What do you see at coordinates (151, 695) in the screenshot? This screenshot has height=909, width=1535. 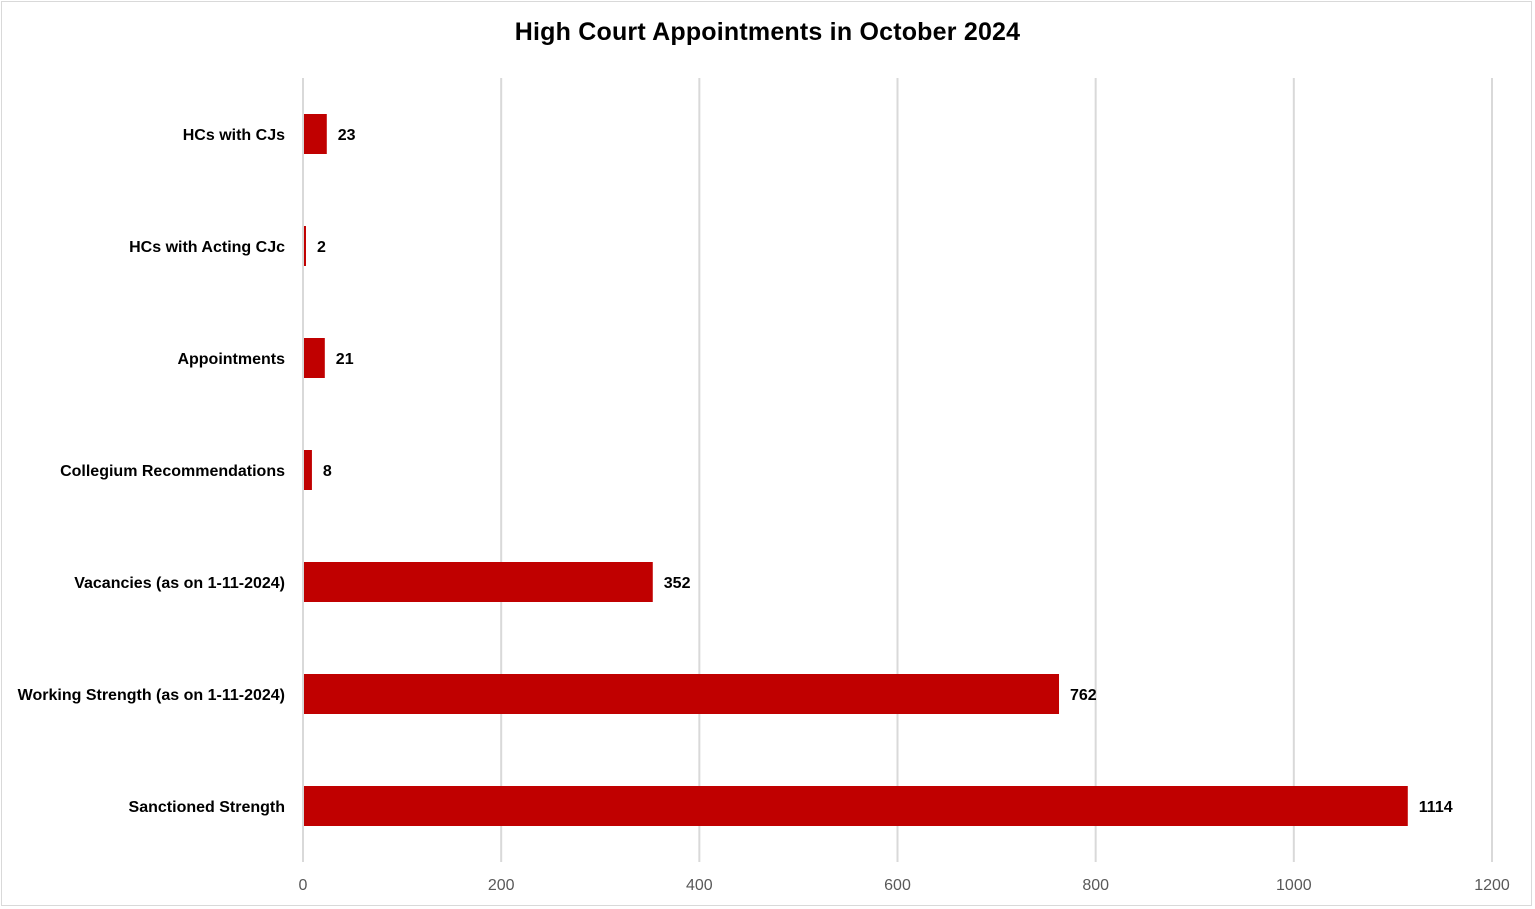 I see `category-label: Working Strength (as on 1-11-2024)` at bounding box center [151, 695].